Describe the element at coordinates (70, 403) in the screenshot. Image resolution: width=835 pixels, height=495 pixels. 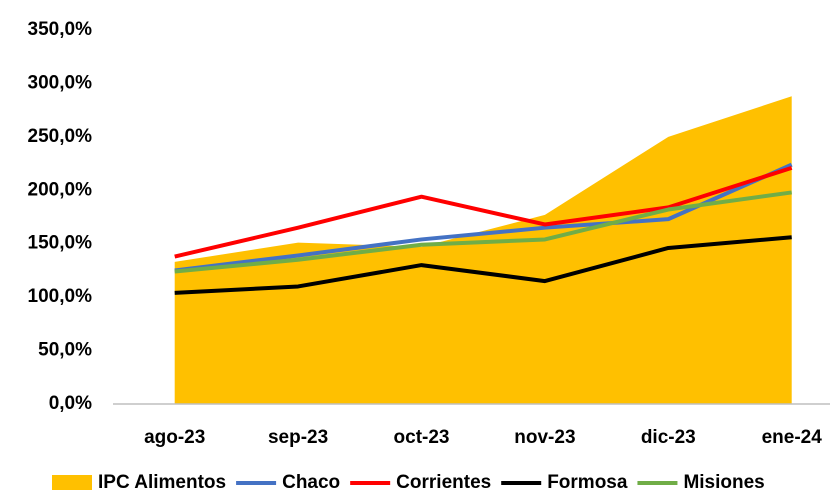
I see `y-tick-label: 0,0%` at that location.